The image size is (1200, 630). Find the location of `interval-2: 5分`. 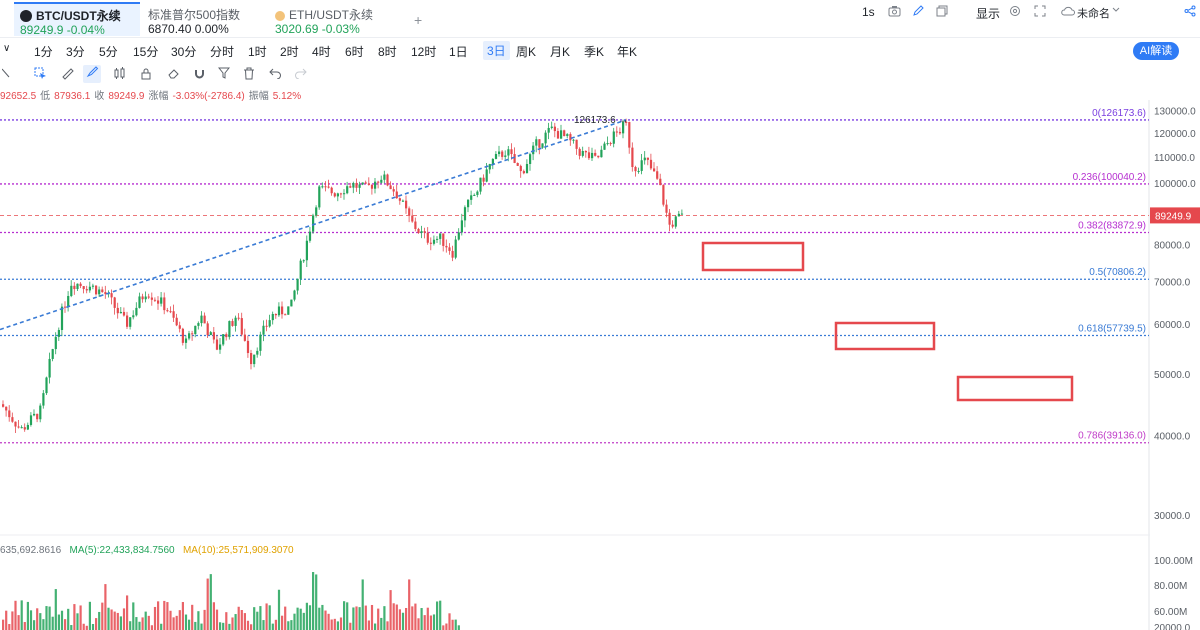

interval-2: 5分 is located at coordinates (108, 52).